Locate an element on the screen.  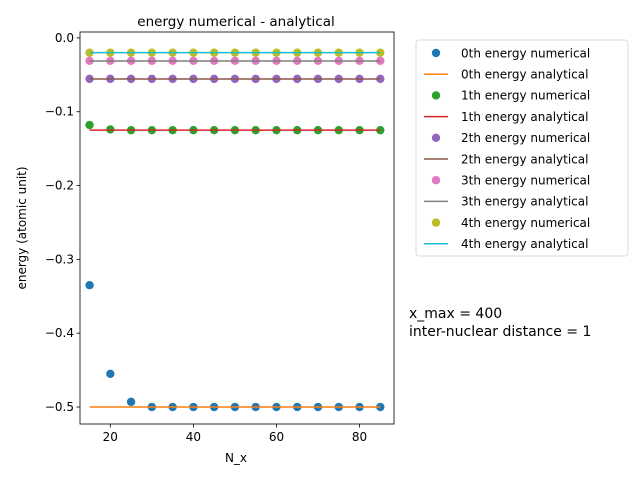
y-tick-label: −0.4 is located at coordinates (59, 333).